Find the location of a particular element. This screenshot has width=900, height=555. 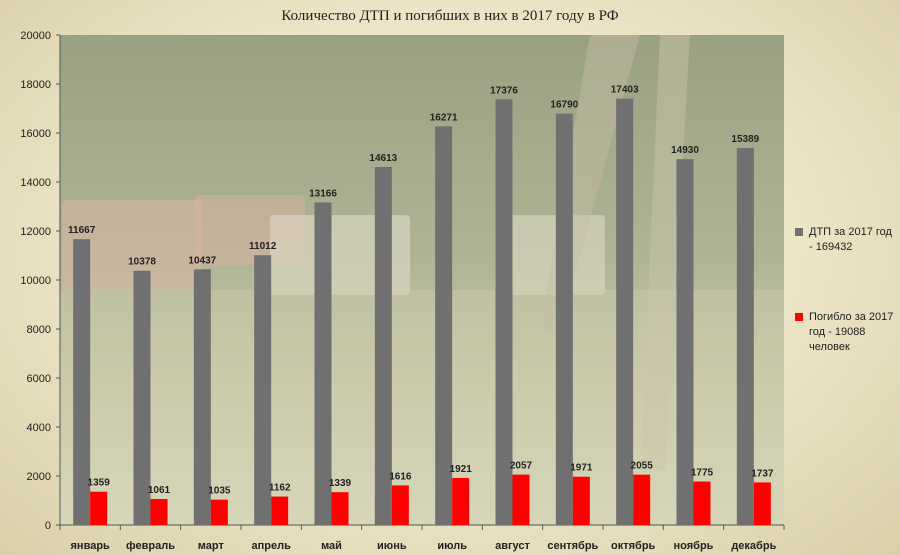

x-tick-label: ноябрь is located at coordinates (694, 546).